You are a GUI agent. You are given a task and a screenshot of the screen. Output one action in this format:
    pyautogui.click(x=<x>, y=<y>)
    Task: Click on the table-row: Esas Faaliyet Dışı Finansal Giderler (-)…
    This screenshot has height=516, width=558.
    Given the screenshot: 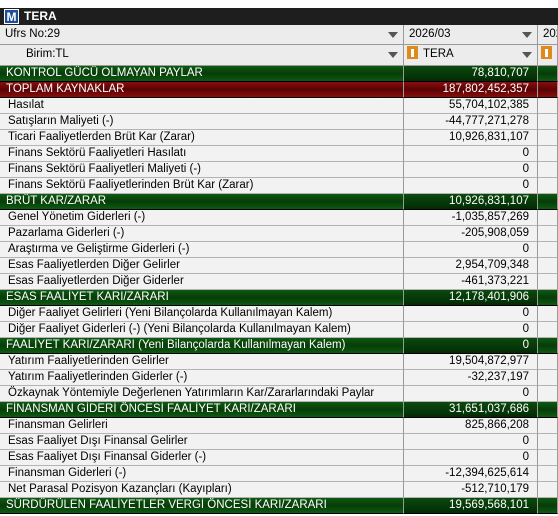 What is the action you would take?
    pyautogui.click(x=279, y=458)
    